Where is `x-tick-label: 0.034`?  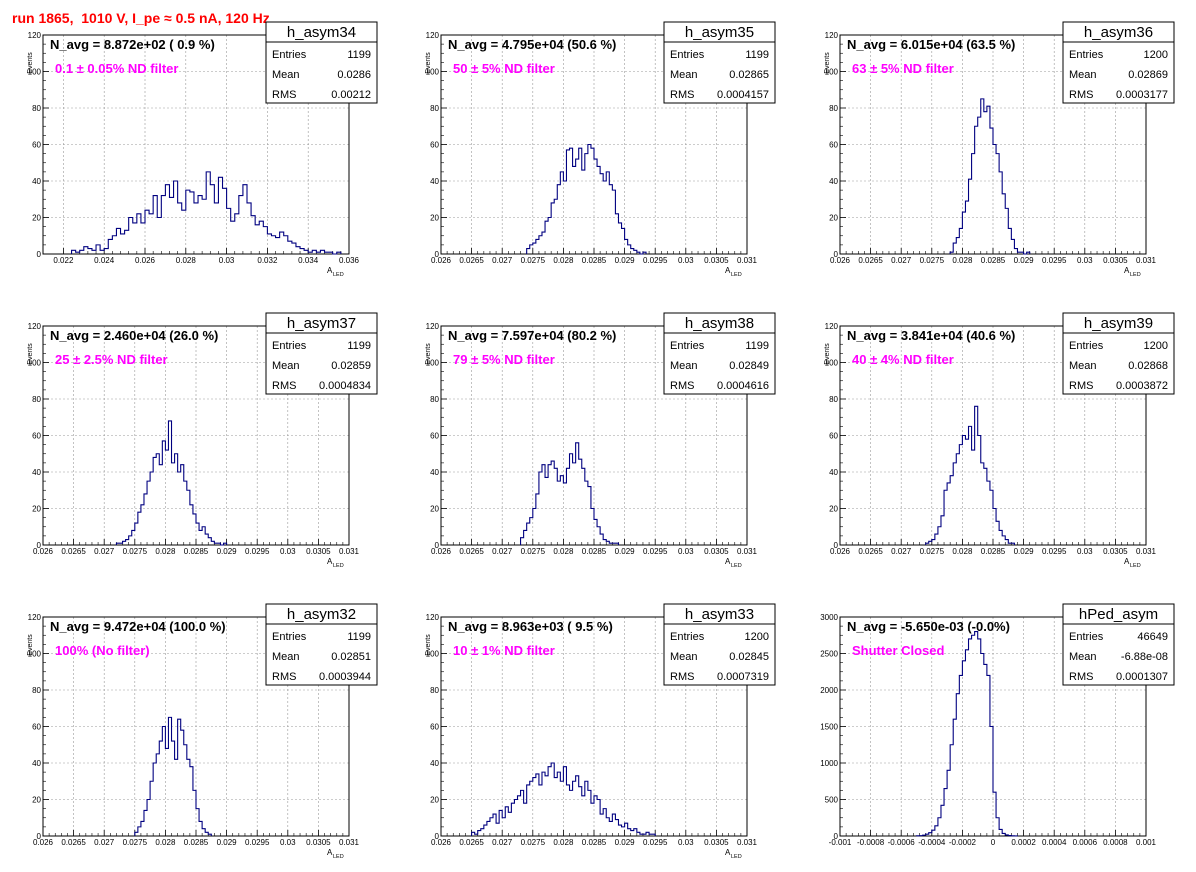 x-tick-label: 0.034 is located at coordinates (308, 260).